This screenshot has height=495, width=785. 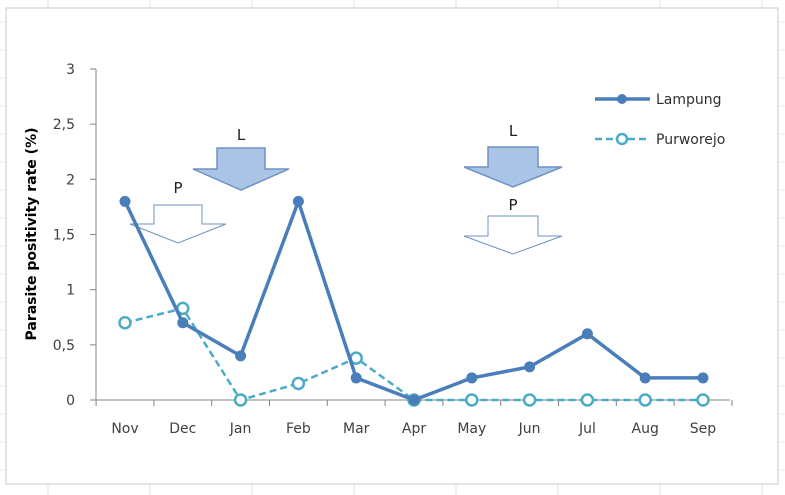 I want to click on y-tick-label: 1,5, so click(x=64, y=236).